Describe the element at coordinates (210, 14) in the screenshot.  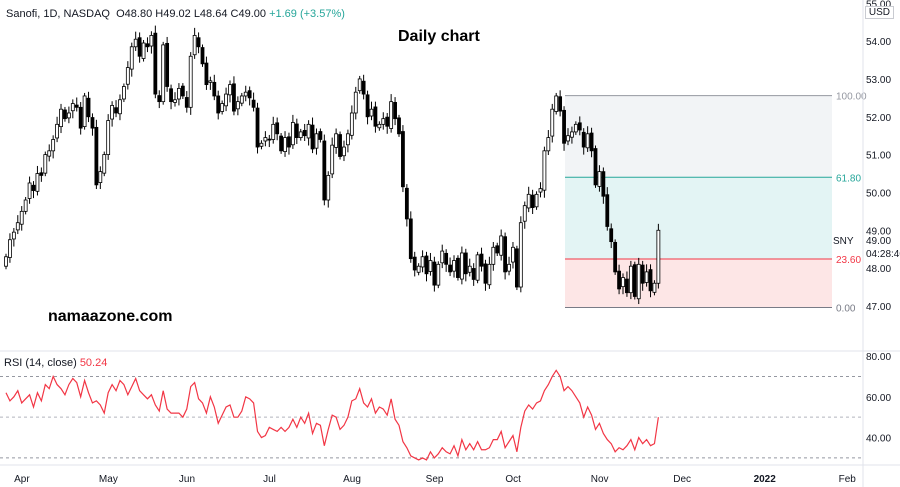
I see `low-value: L48.64` at that location.